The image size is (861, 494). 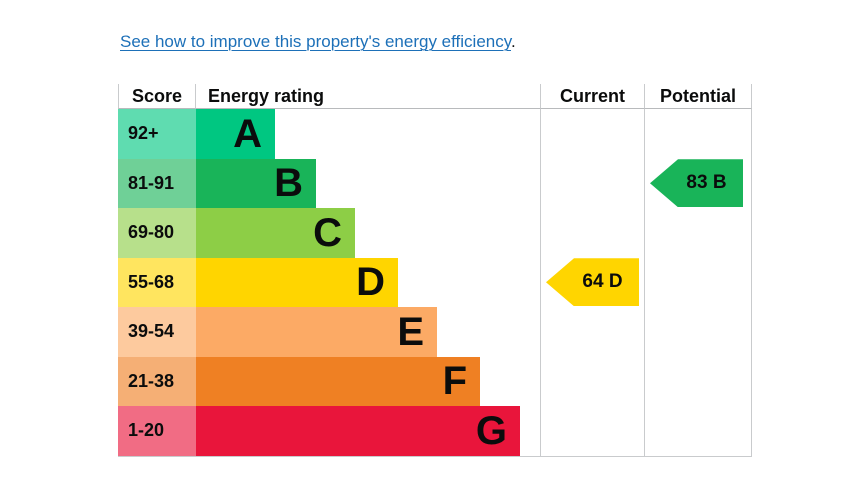 I want to click on energy-rating-header: Energy rating, so click(x=368, y=96).